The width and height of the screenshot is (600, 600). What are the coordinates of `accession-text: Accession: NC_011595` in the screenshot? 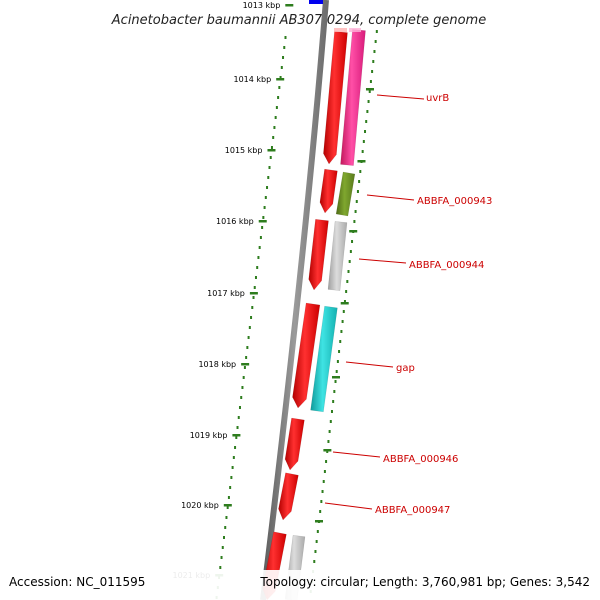 It's located at (77, 582).